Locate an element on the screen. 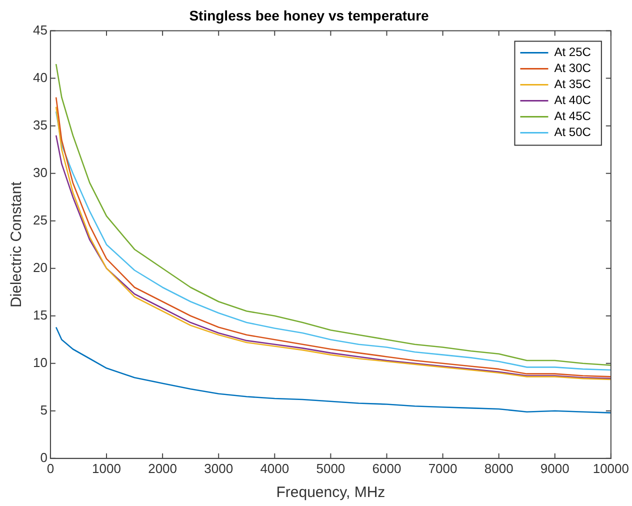 This screenshot has height=506, width=632. x-tick-label: 1000 is located at coordinates (106, 468).